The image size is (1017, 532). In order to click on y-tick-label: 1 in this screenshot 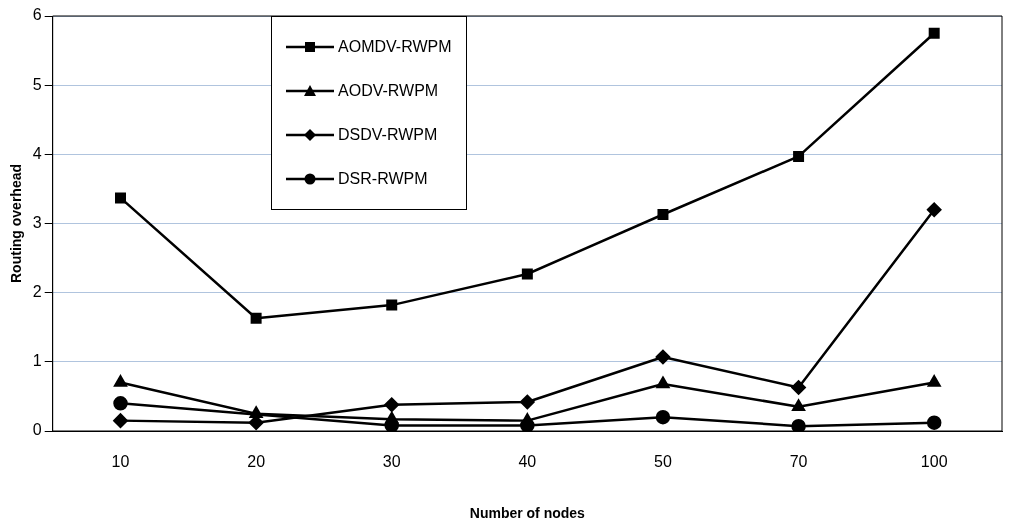, I will do `click(37, 361)`.